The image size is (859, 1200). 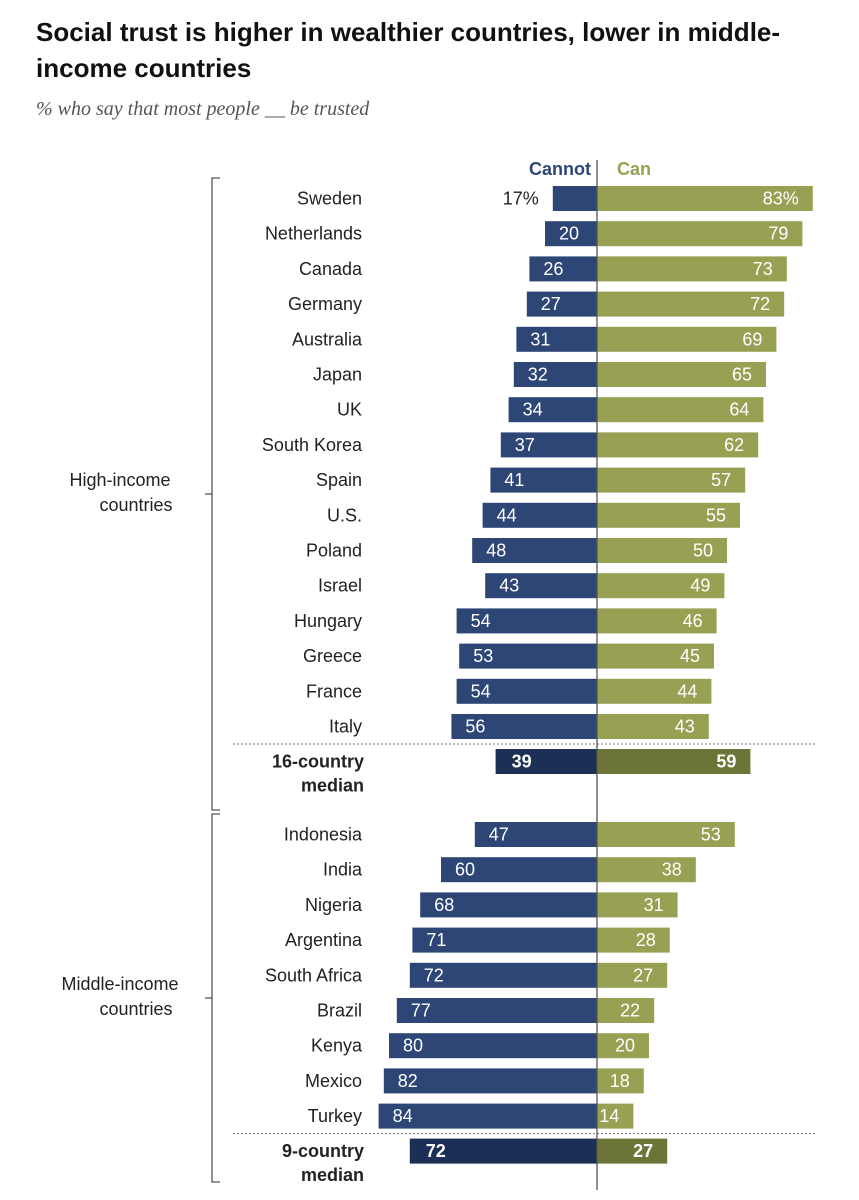 What do you see at coordinates (711, 835) in the screenshot?
I see `value-label-can: 53` at bounding box center [711, 835].